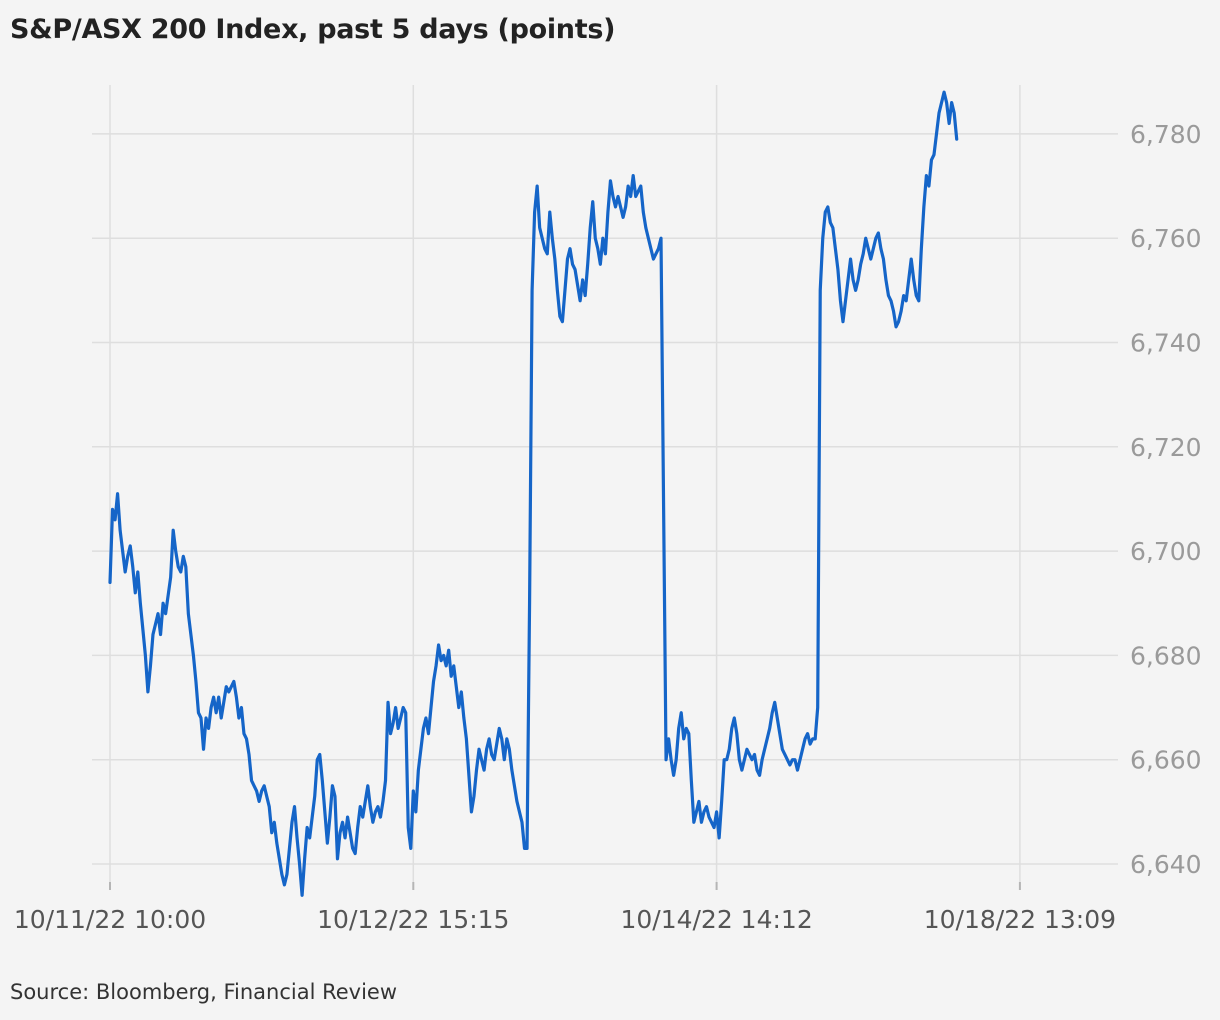 The width and height of the screenshot is (1220, 1020). What do you see at coordinates (1166, 864) in the screenshot?
I see `y-tick-label: 6,640` at bounding box center [1166, 864].